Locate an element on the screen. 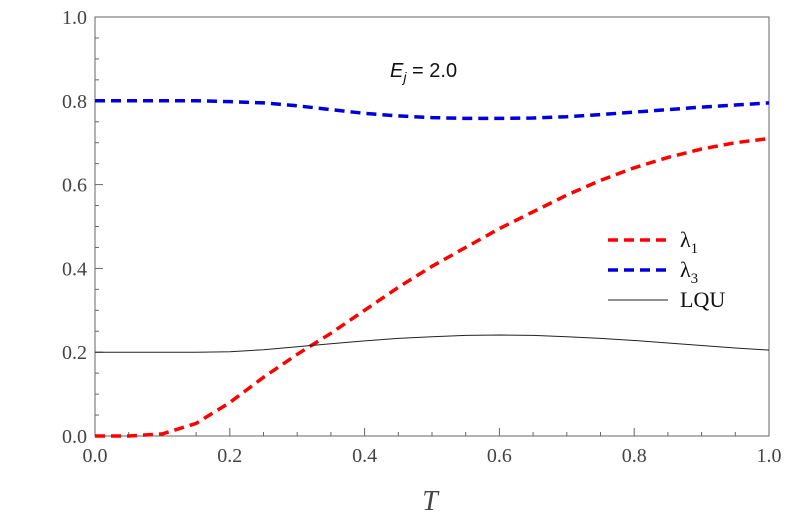  legend-label-main: LQU is located at coordinates (702, 299).